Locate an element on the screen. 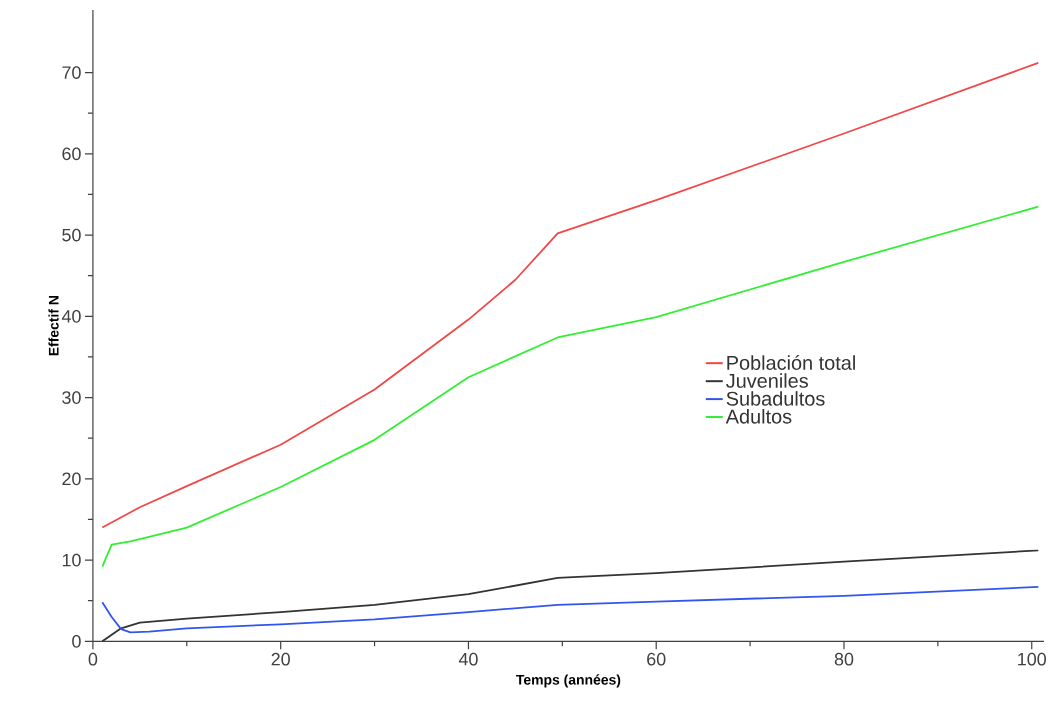  y-tick-label: 0 is located at coordinates (76, 641).